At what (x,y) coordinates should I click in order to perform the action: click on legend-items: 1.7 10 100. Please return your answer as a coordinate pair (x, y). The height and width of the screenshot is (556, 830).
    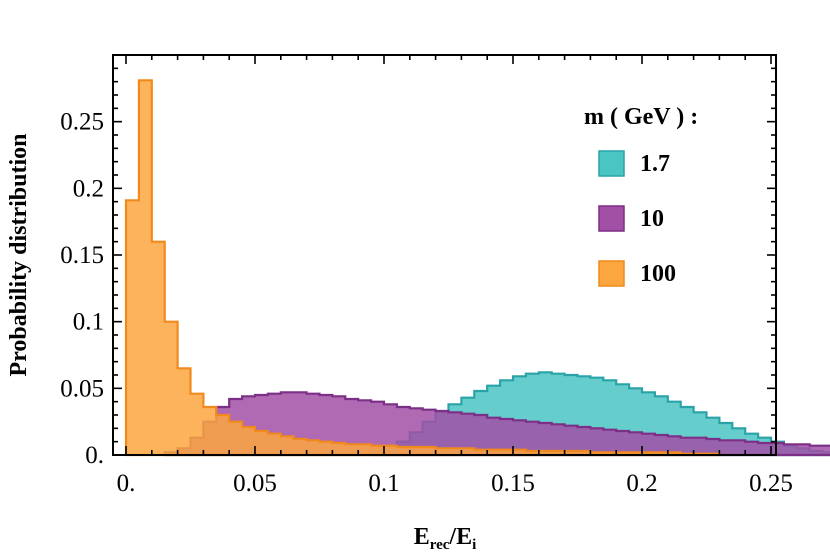
    Looking at the image, I should click on (637, 218).